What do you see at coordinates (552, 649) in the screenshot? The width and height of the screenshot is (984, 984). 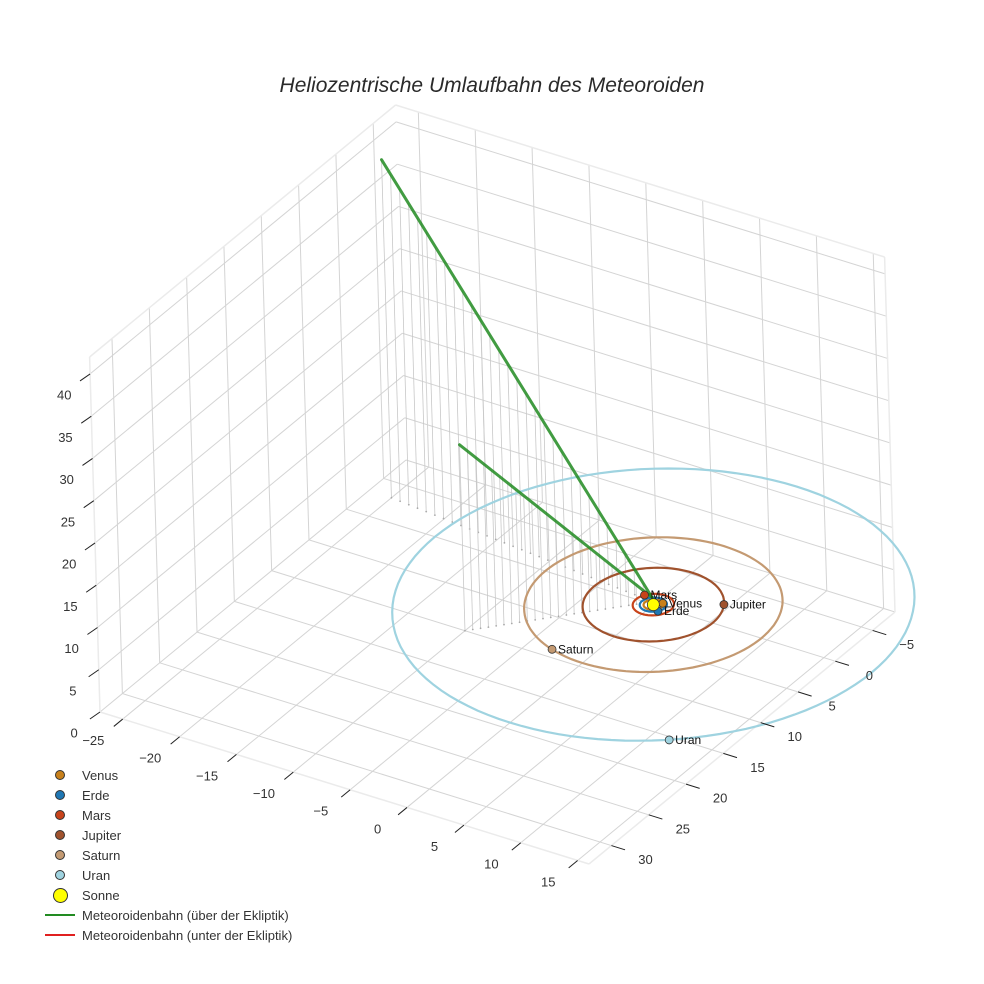 I see `saturn-marker` at bounding box center [552, 649].